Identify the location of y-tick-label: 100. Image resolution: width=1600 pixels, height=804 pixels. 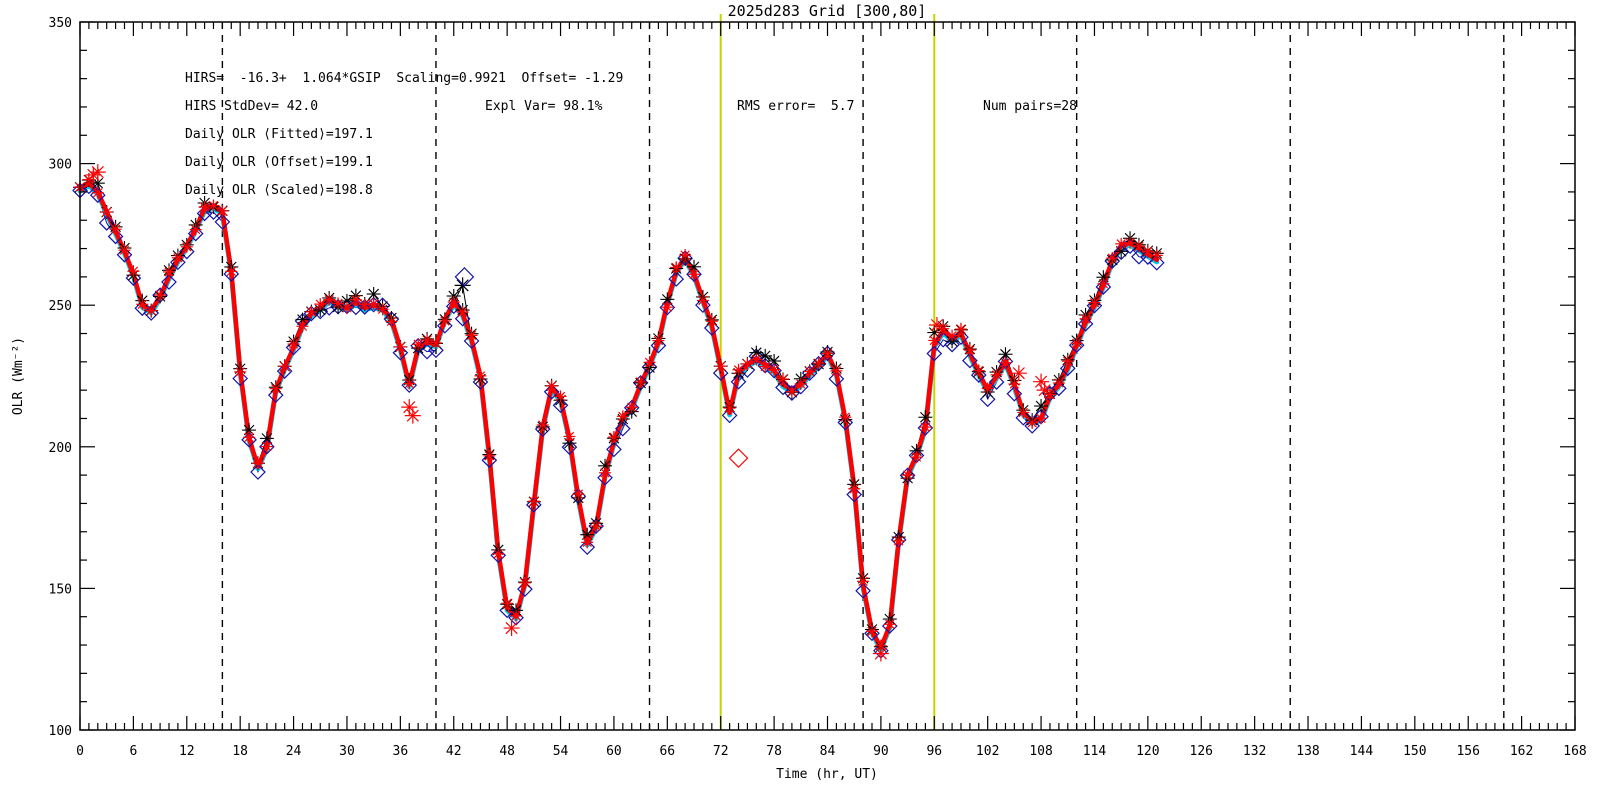
(60, 731).